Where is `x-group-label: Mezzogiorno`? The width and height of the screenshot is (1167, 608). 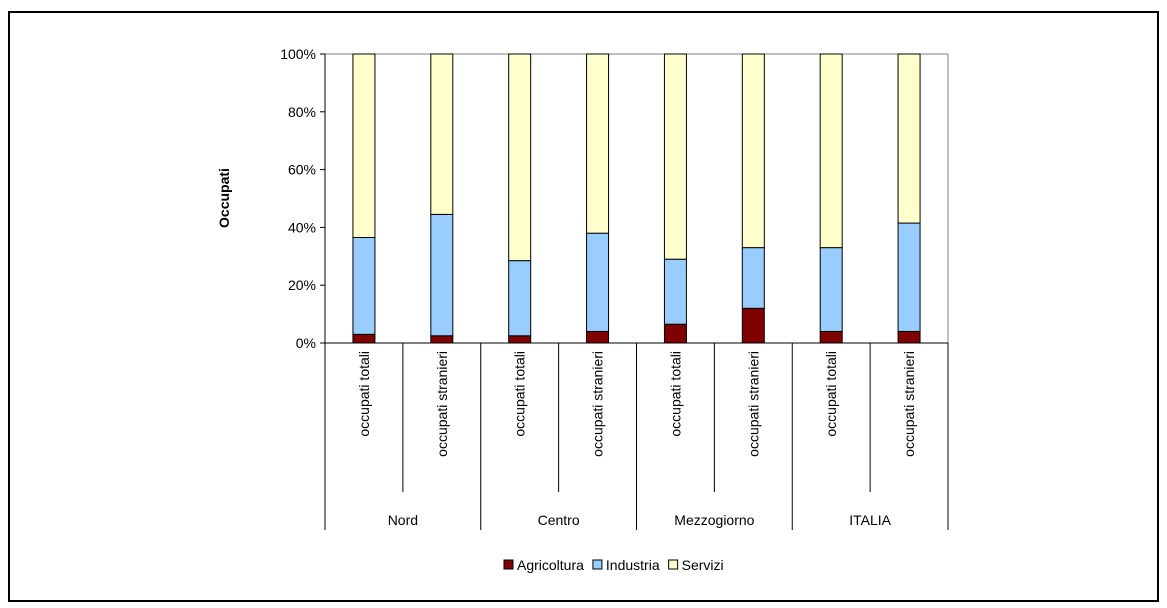 x-group-label: Mezzogiorno is located at coordinates (714, 520).